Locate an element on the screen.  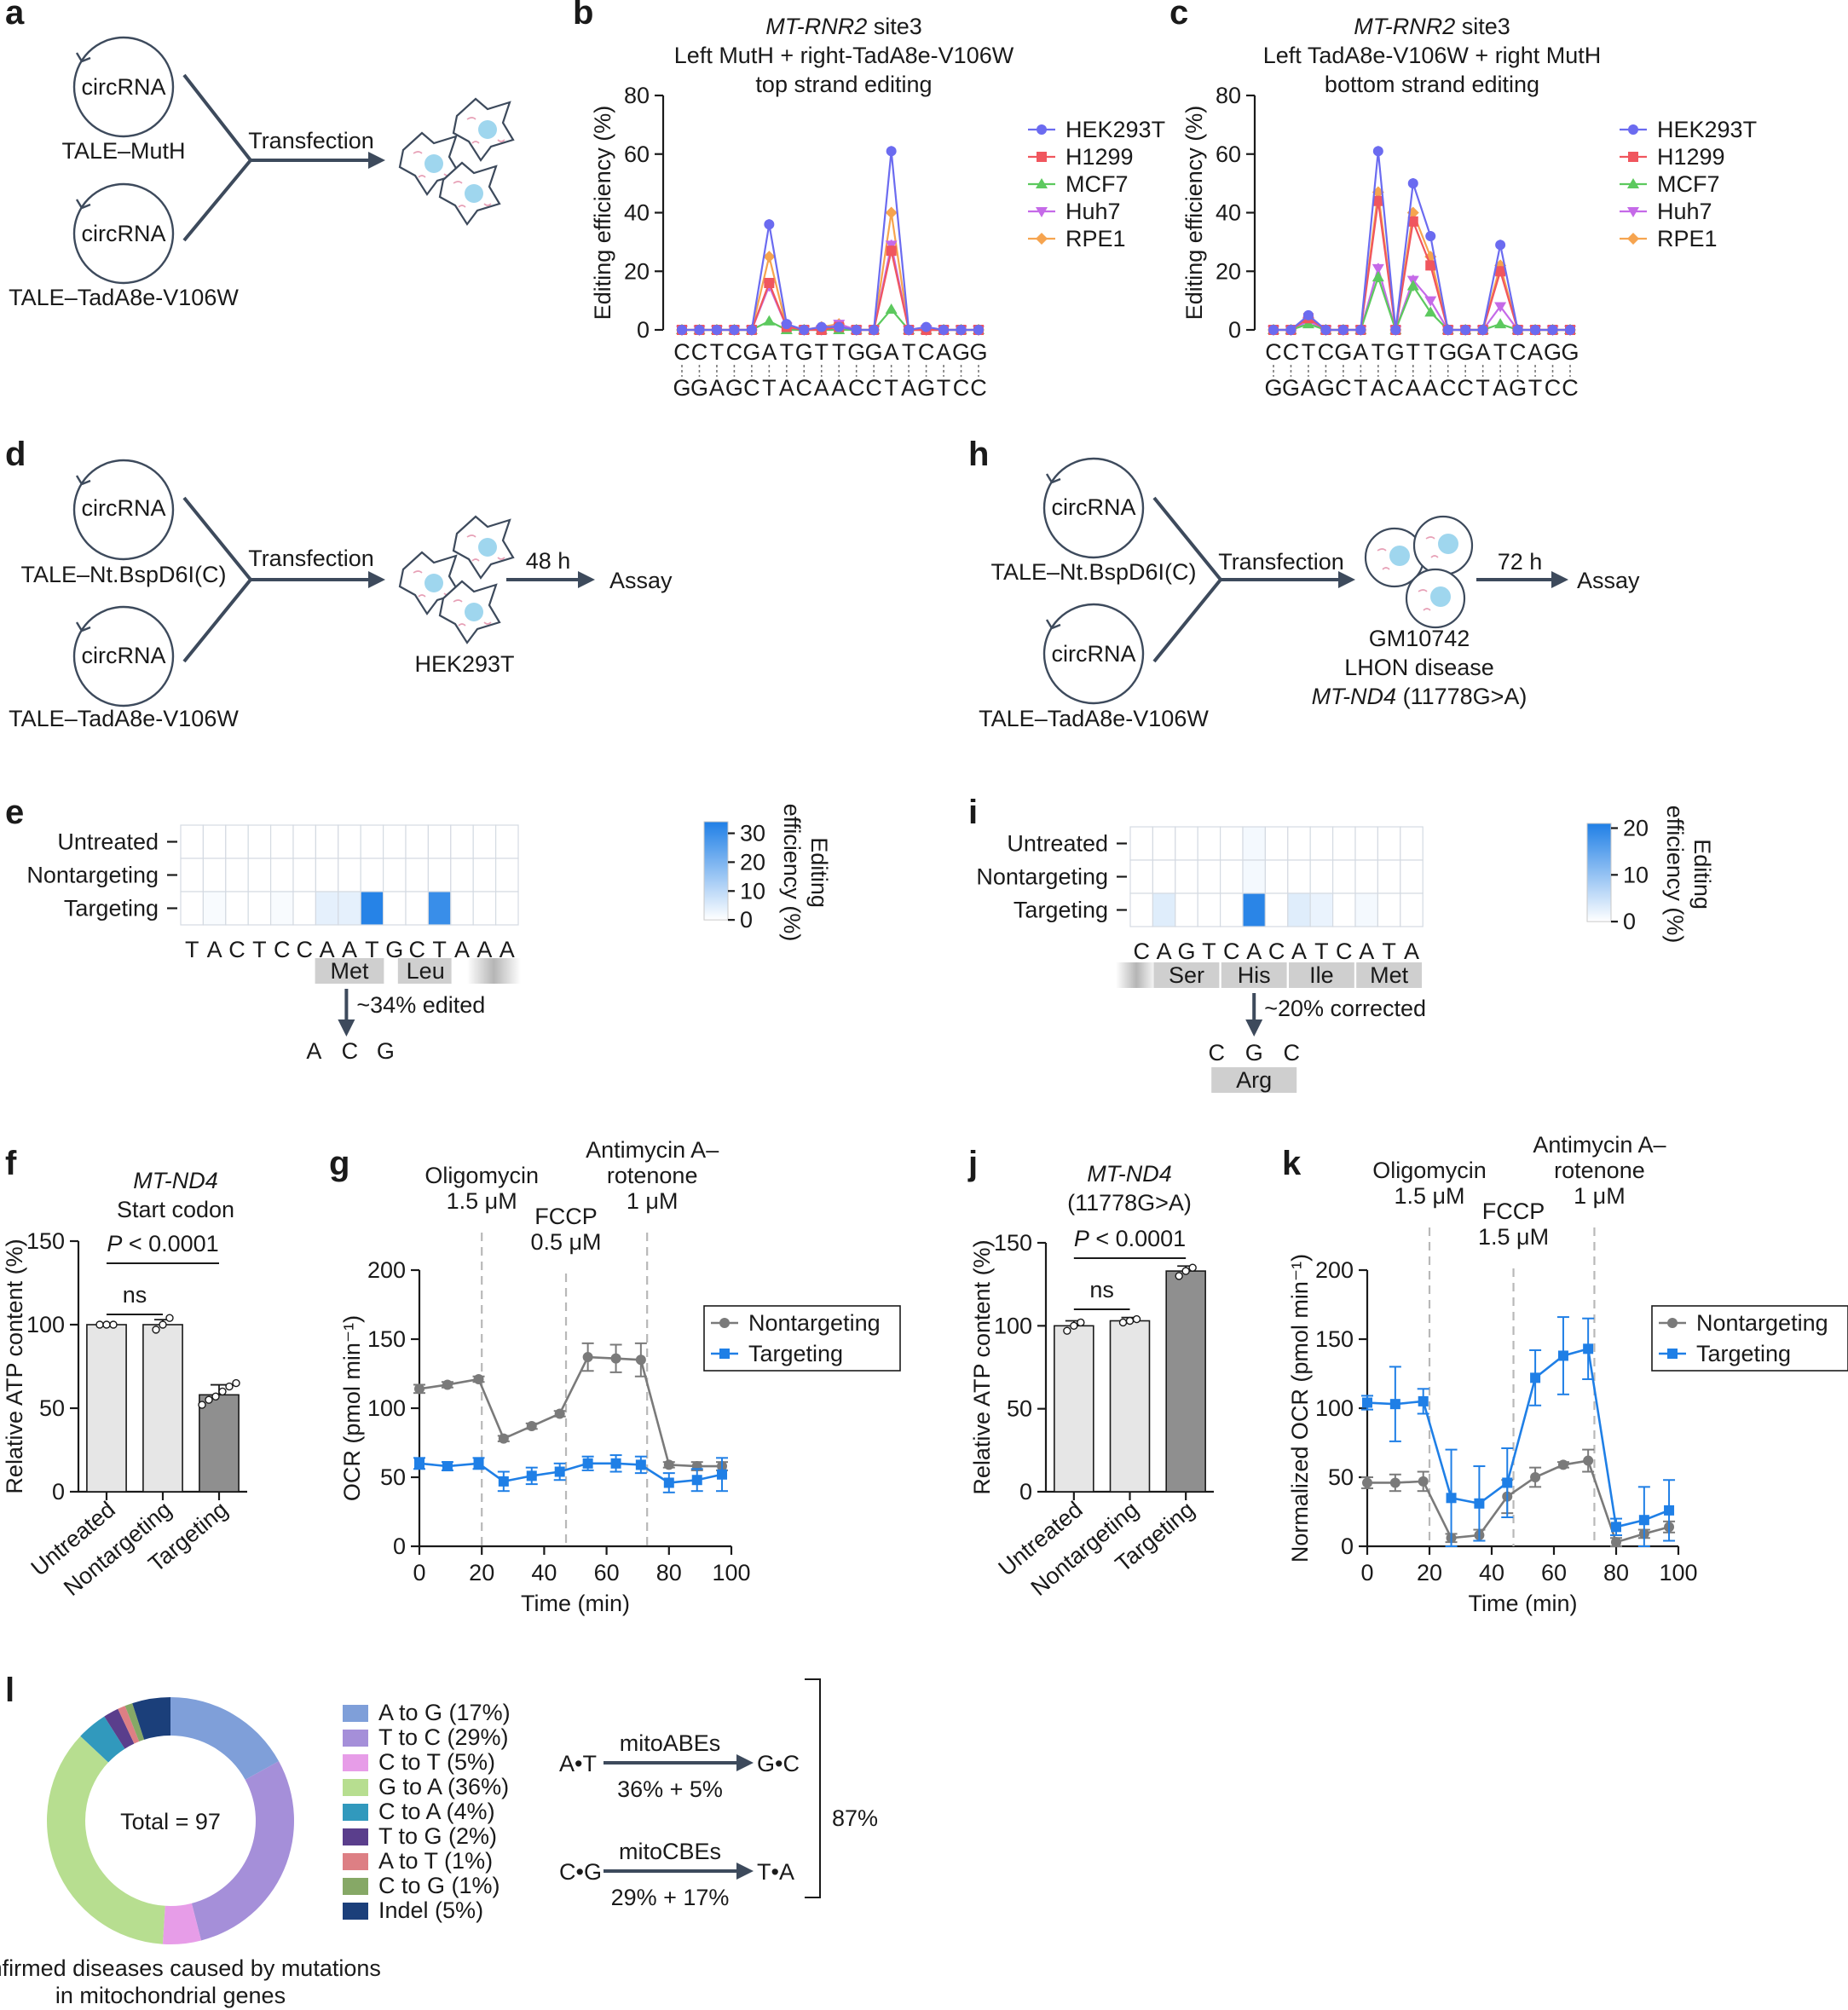
bottom-strand-base: G is located at coordinates (699, 388).